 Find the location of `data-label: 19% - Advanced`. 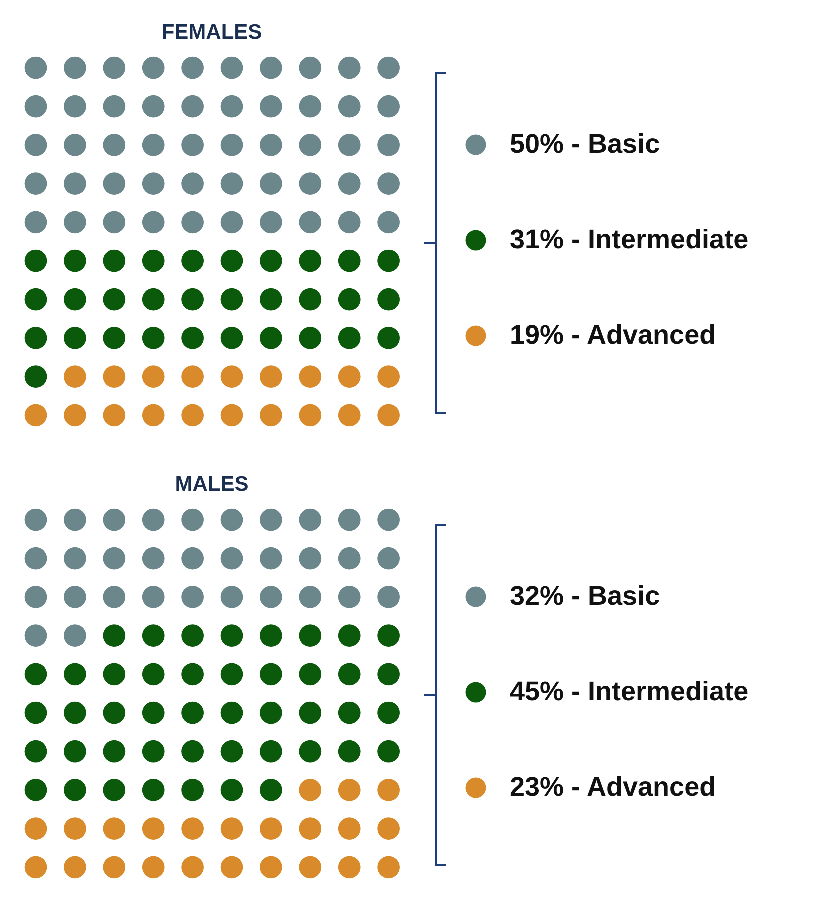

data-label: 19% - Advanced is located at coordinates (613, 335).